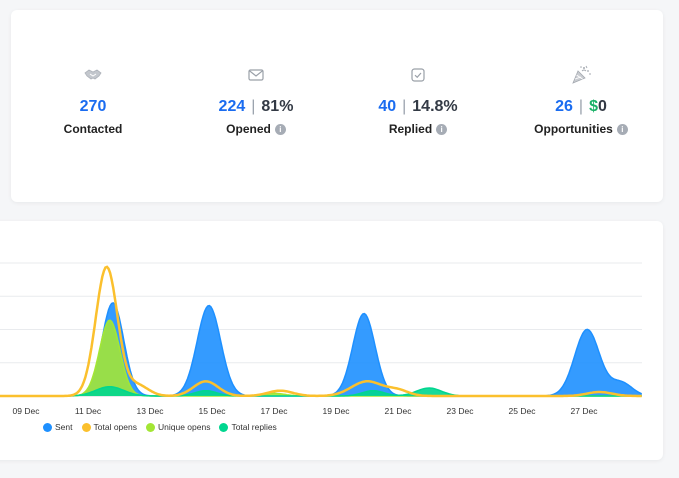  What do you see at coordinates (275, 411) in the screenshot?
I see `x-tick-label: 17 Dec` at bounding box center [275, 411].